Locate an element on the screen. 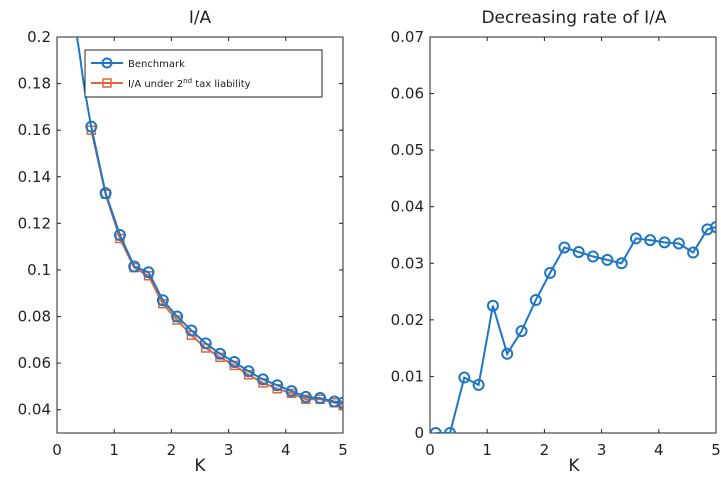  legend-marker-benchmark is located at coordinates (107, 63).